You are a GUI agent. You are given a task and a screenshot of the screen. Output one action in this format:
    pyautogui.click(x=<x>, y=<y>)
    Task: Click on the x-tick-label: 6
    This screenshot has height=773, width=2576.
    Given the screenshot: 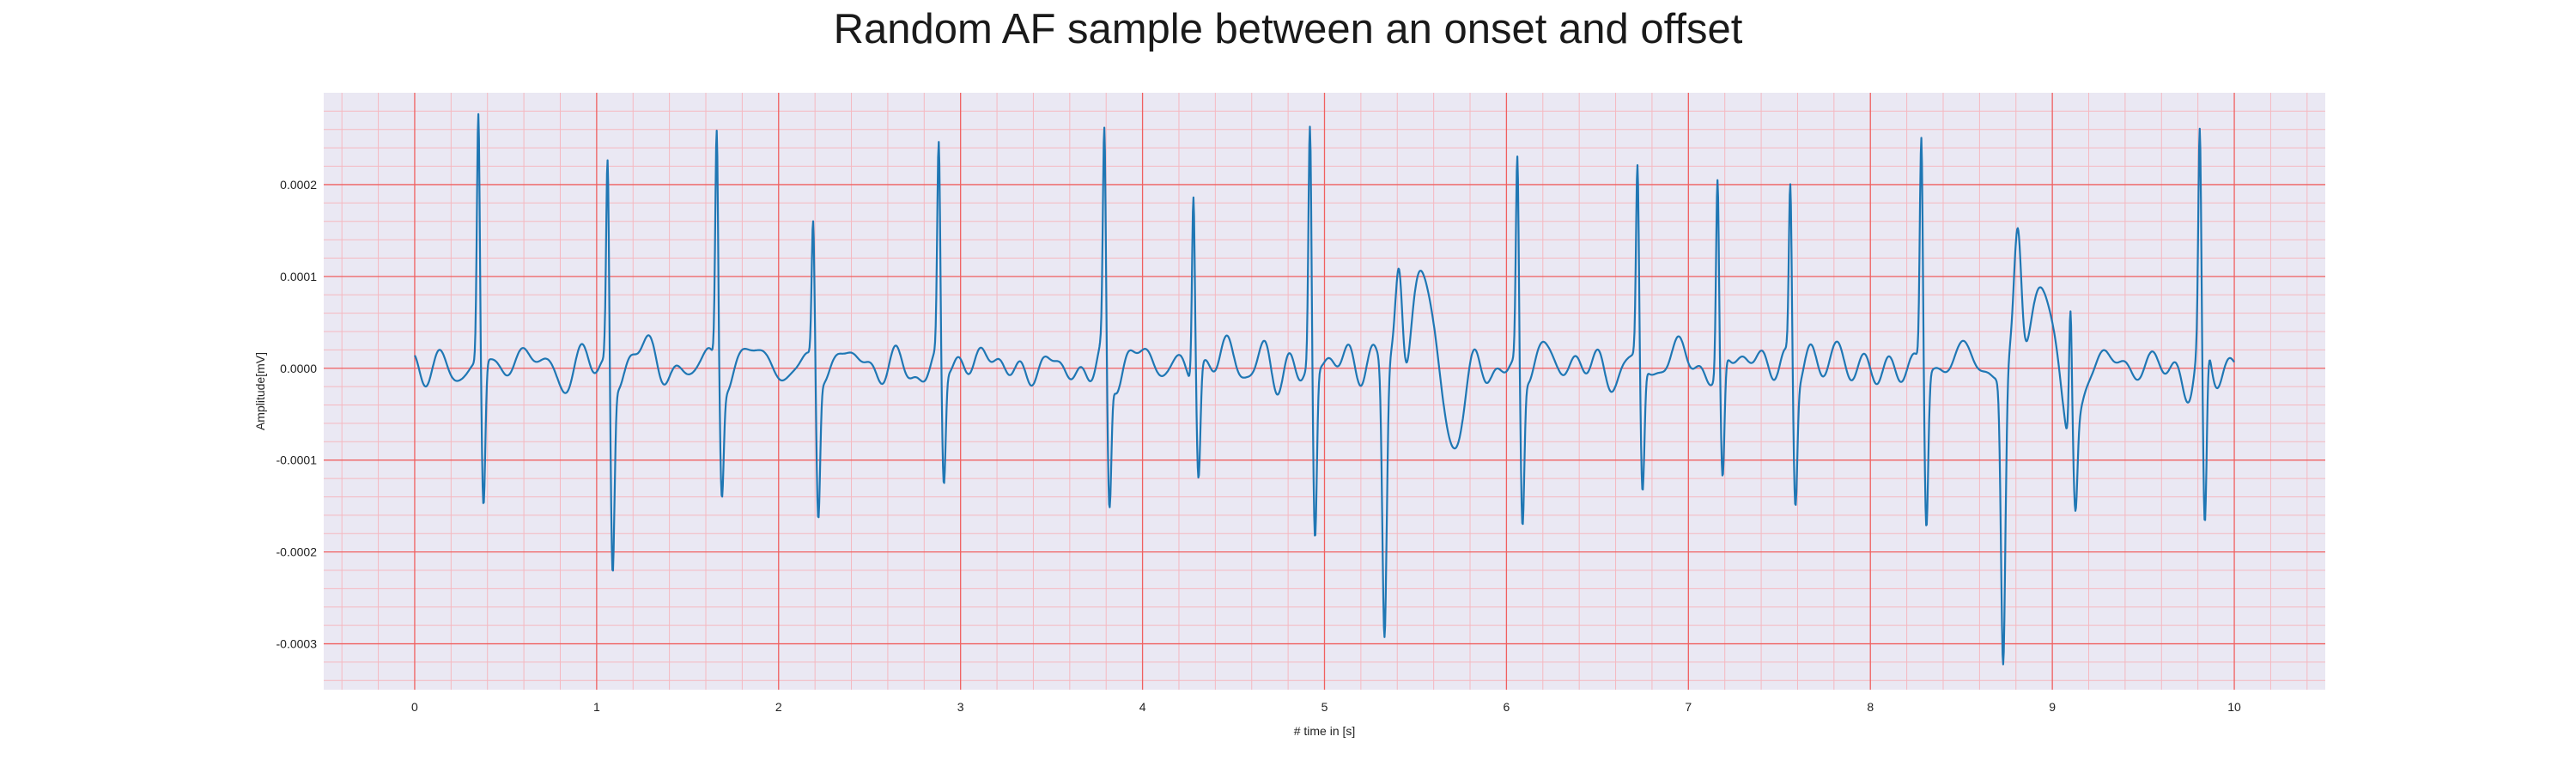 What is the action you would take?
    pyautogui.click(x=1507, y=707)
    